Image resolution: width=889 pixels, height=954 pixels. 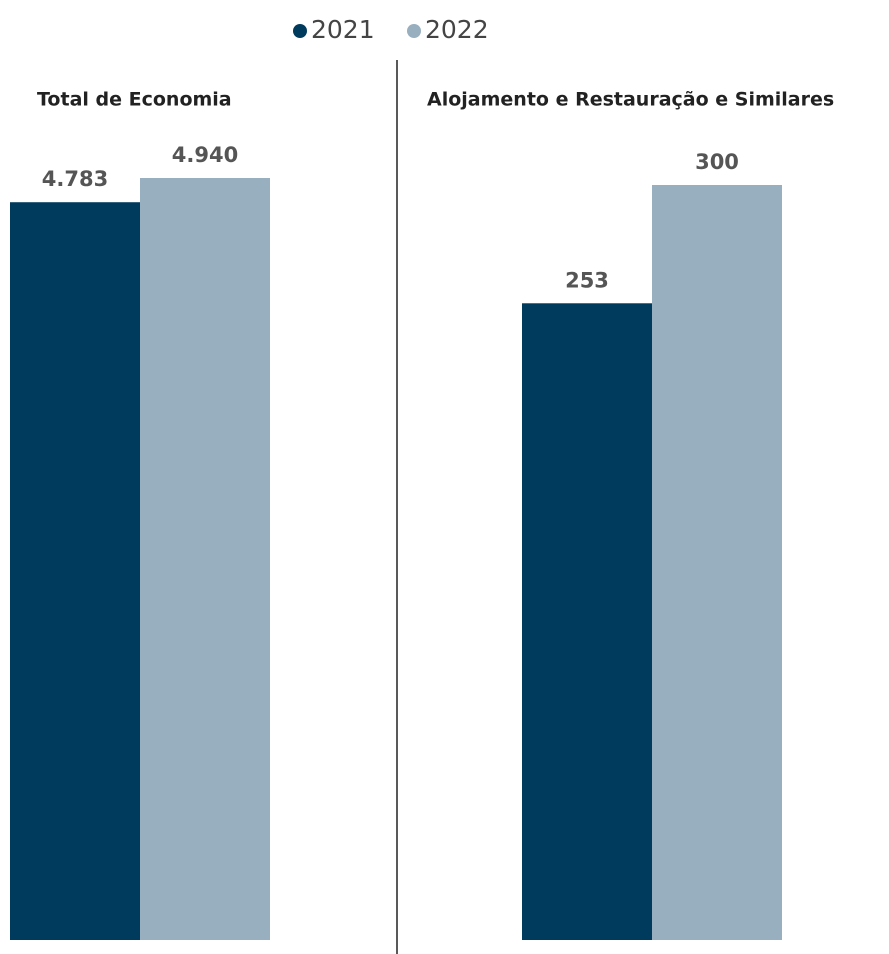 What do you see at coordinates (630, 100) in the screenshot?
I see `panel-title: Alojamento e Restauração e Similares` at bounding box center [630, 100].